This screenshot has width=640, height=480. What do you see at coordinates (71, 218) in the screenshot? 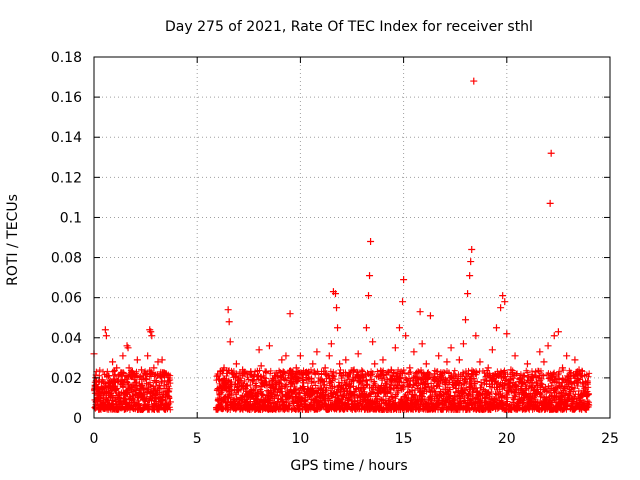
I see `y-tick-label: 0.1` at bounding box center [71, 218].